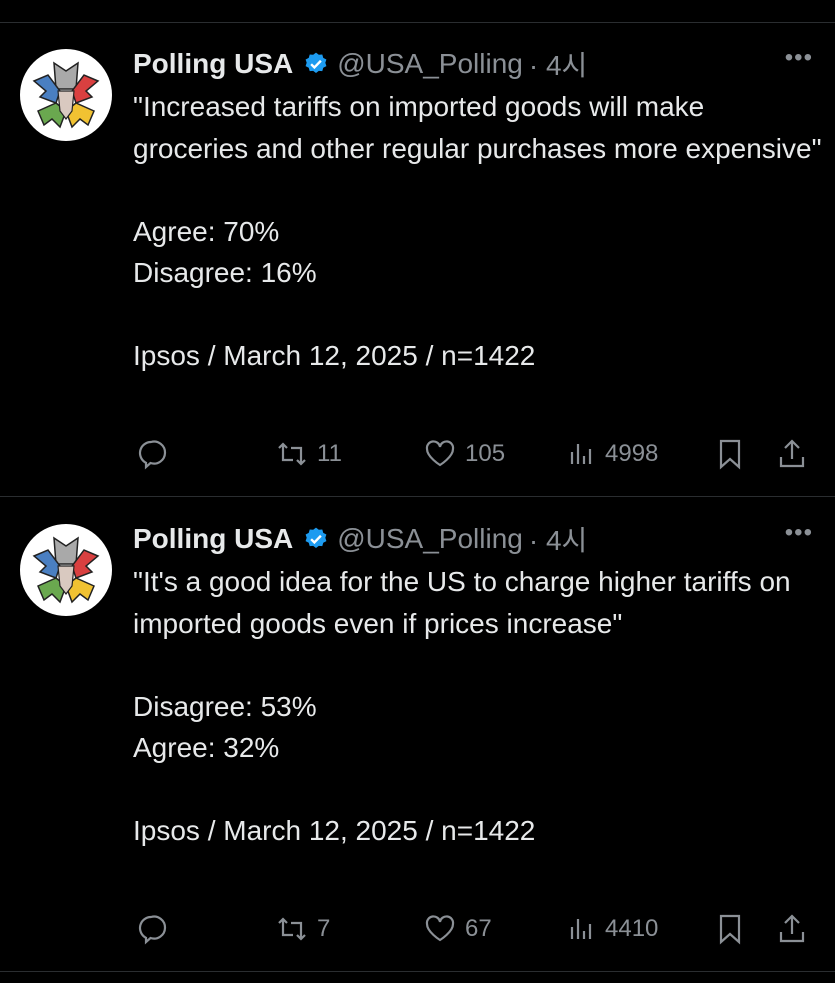  I want to click on retweet-count: 7, so click(324, 928).